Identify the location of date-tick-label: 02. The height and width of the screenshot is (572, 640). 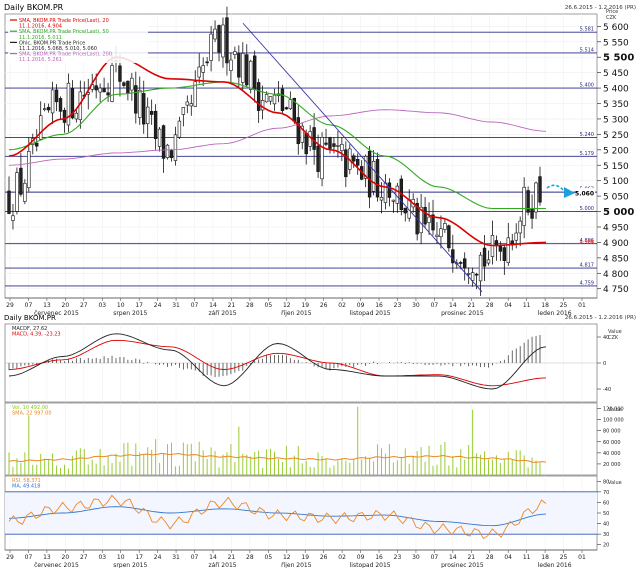
(342, 305).